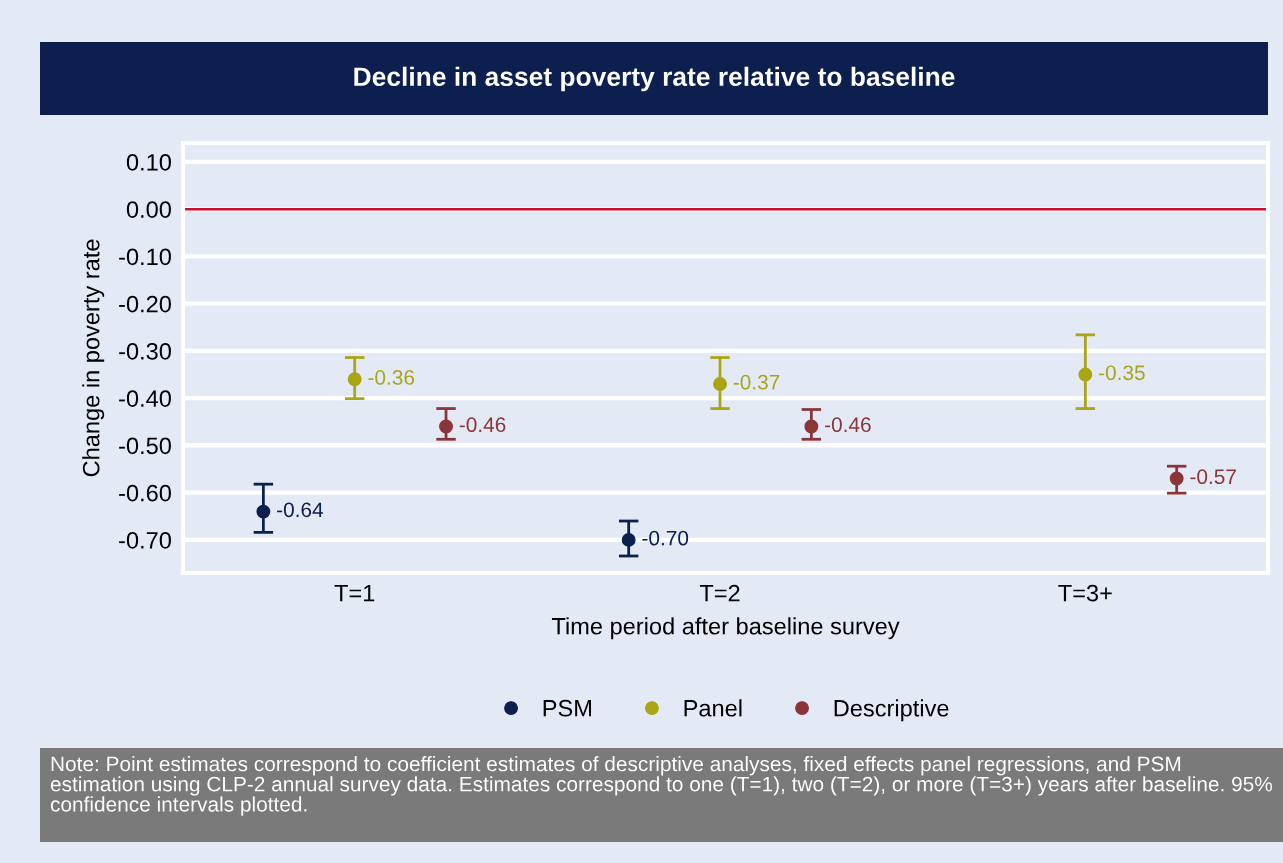 This screenshot has width=1283, height=863. What do you see at coordinates (148, 162) in the screenshot?
I see `y-tick-label: 0.10` at bounding box center [148, 162].